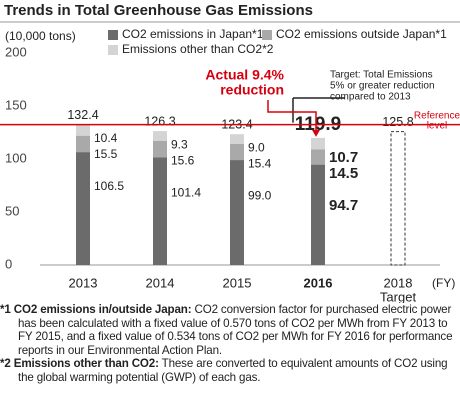 The height and width of the screenshot is (406, 460). What do you see at coordinates (382, 86) in the screenshot?
I see `target-annotation: 5% or greater reduction` at bounding box center [382, 86].